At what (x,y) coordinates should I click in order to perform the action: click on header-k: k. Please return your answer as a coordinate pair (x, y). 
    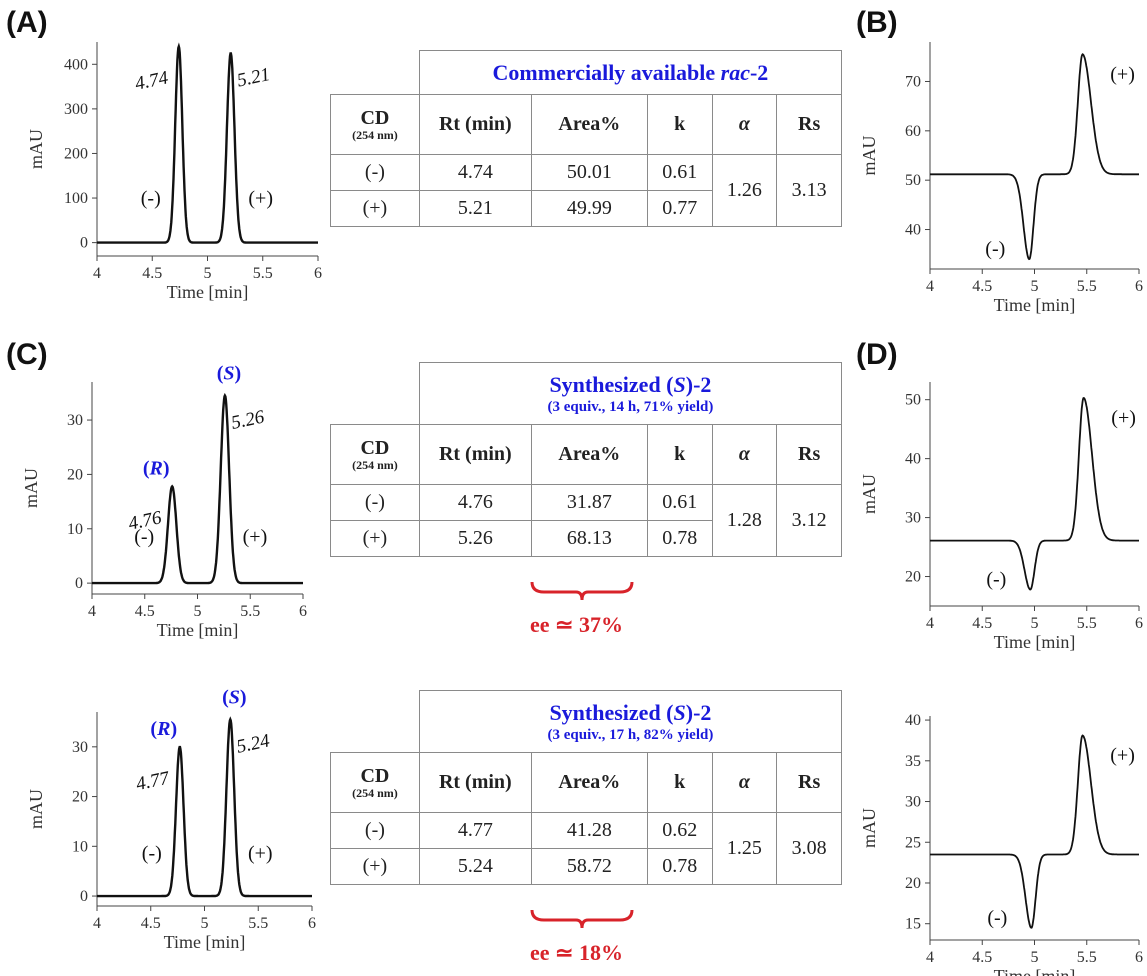
    Looking at the image, I should click on (679, 454).